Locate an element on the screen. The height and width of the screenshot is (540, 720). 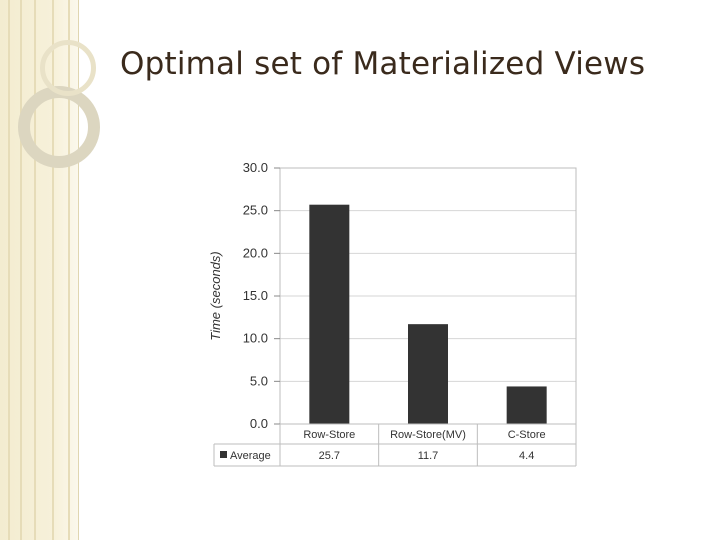
y-axis-ticks: 0.0 5.0 10.0 15.0 20.0 25.0 30.0 is located at coordinates (261, 295).